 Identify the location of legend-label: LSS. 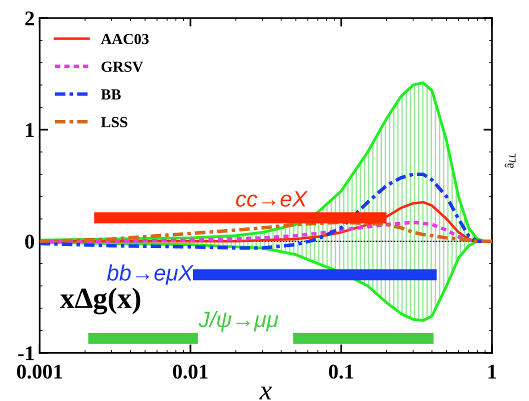
(114, 122).